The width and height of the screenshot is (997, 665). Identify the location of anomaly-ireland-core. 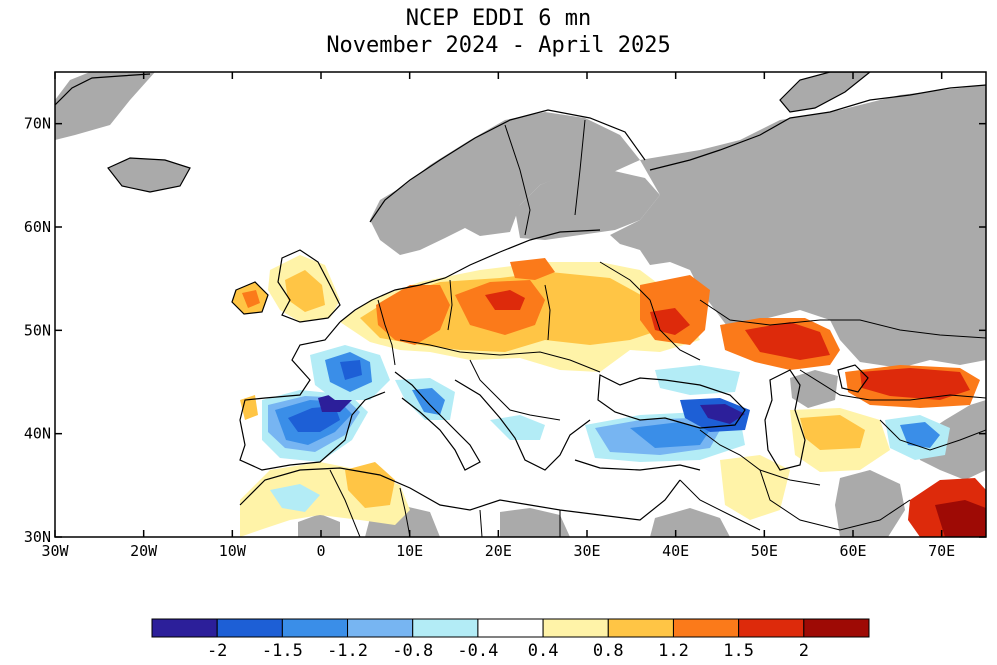
(251, 299).